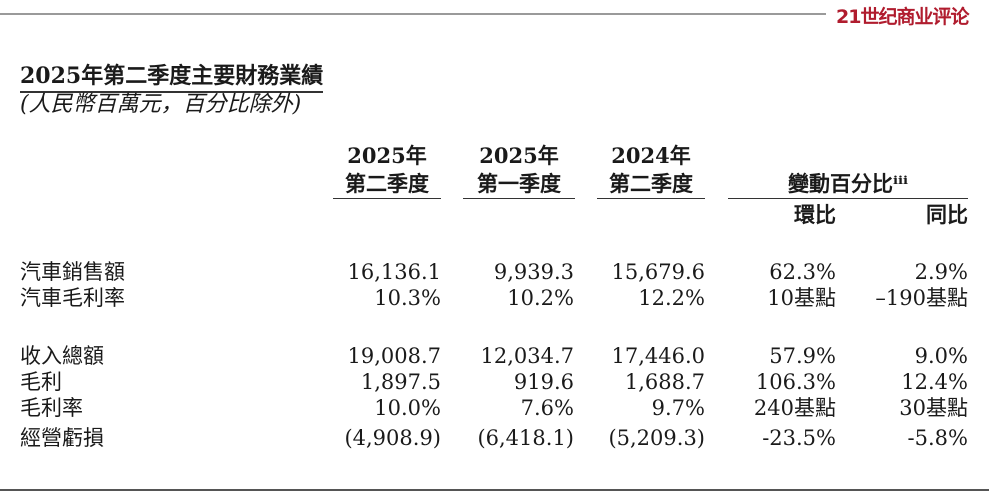 This screenshot has width=989, height=495. I want to click on change-header: 變動百分比ⁱⁱⁱ, so click(848, 184).